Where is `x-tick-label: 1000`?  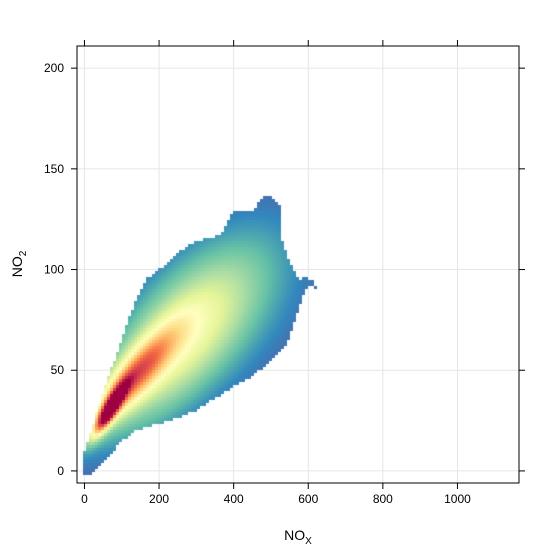 x-tick-label: 1000 is located at coordinates (457, 499).